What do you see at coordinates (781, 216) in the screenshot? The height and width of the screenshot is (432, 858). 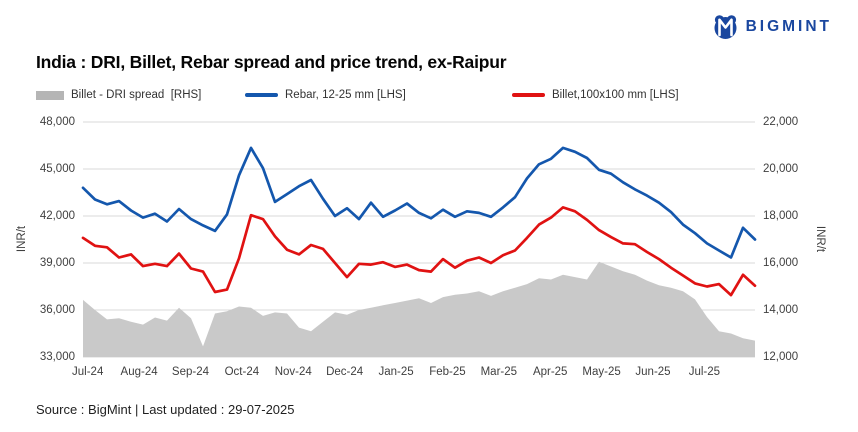 I see `axis-tick: 18,000` at bounding box center [781, 216].